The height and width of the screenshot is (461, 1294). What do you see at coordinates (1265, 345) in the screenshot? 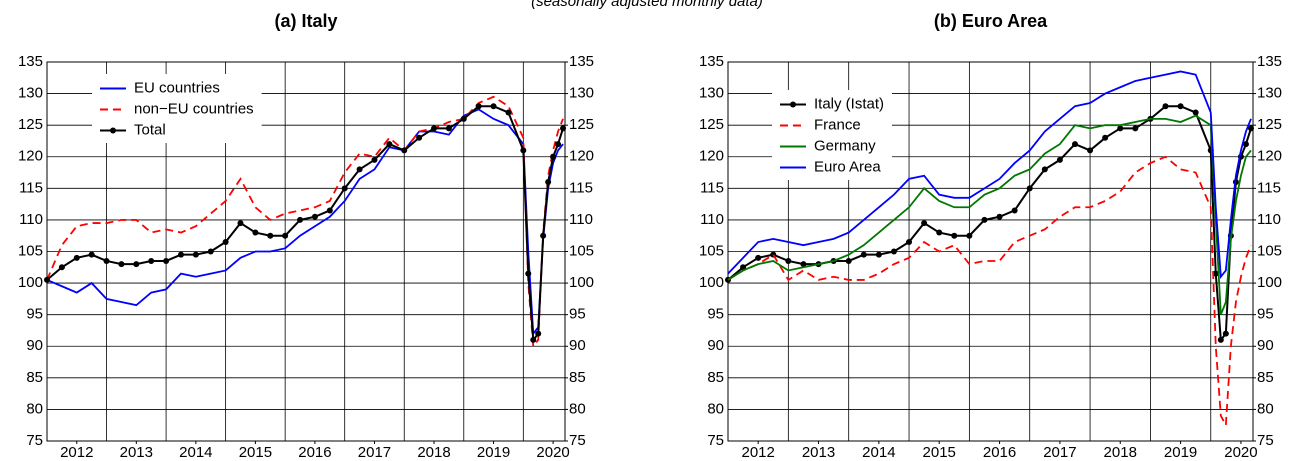
I see `y2-tick-label: 90` at bounding box center [1265, 345].